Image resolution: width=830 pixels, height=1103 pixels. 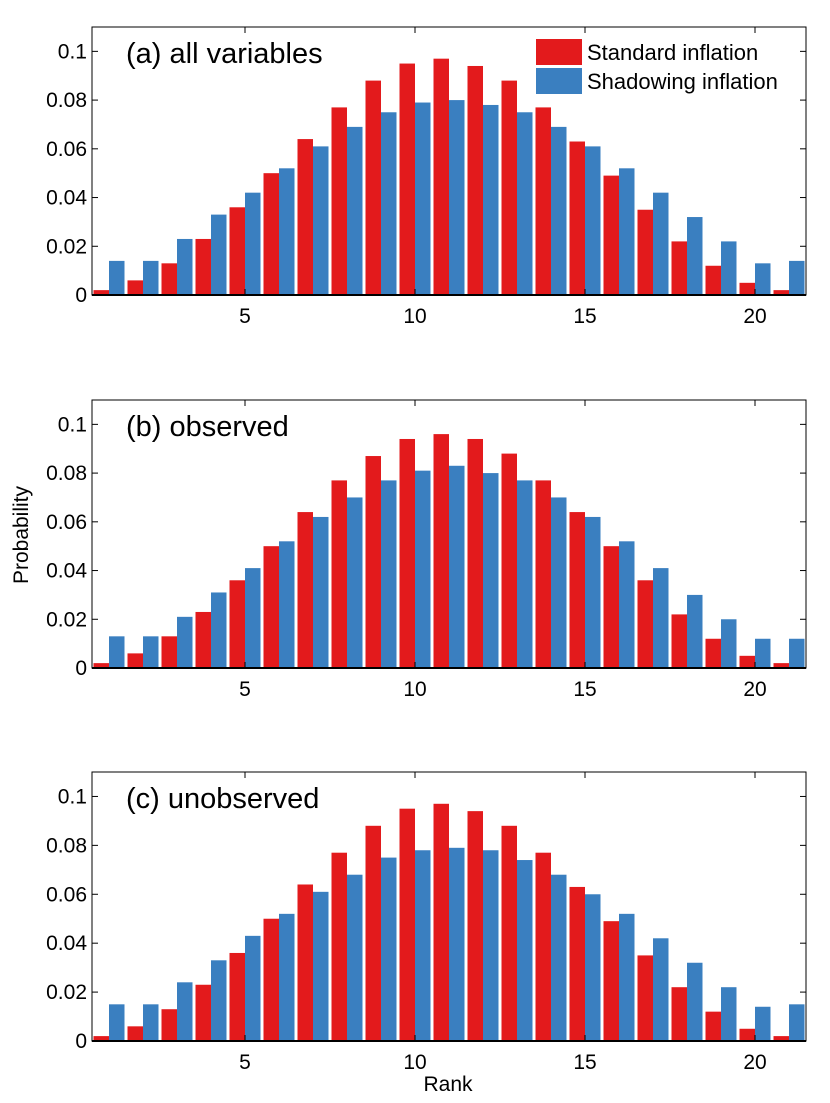 I want to click on legend-label-shadowing: Shadowing inflation, so click(x=682, y=81).